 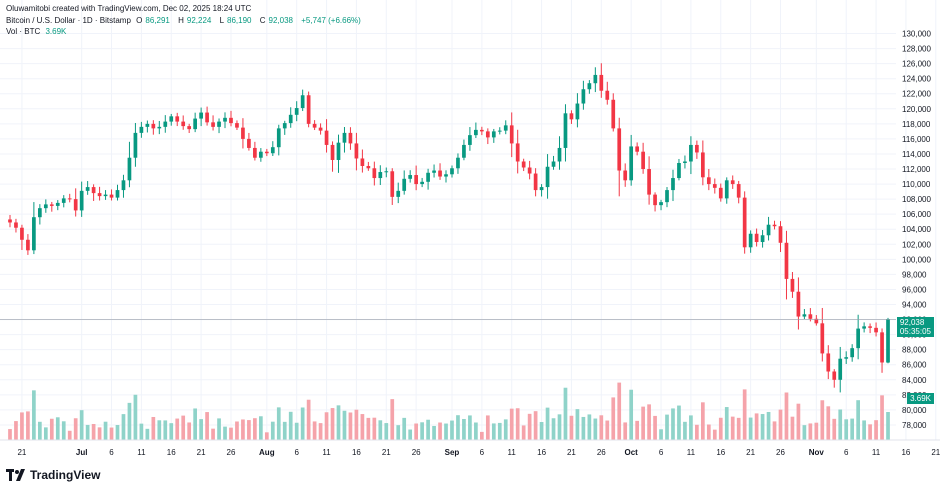 I want to click on price-tick-label: 86,000, so click(x=914, y=365).